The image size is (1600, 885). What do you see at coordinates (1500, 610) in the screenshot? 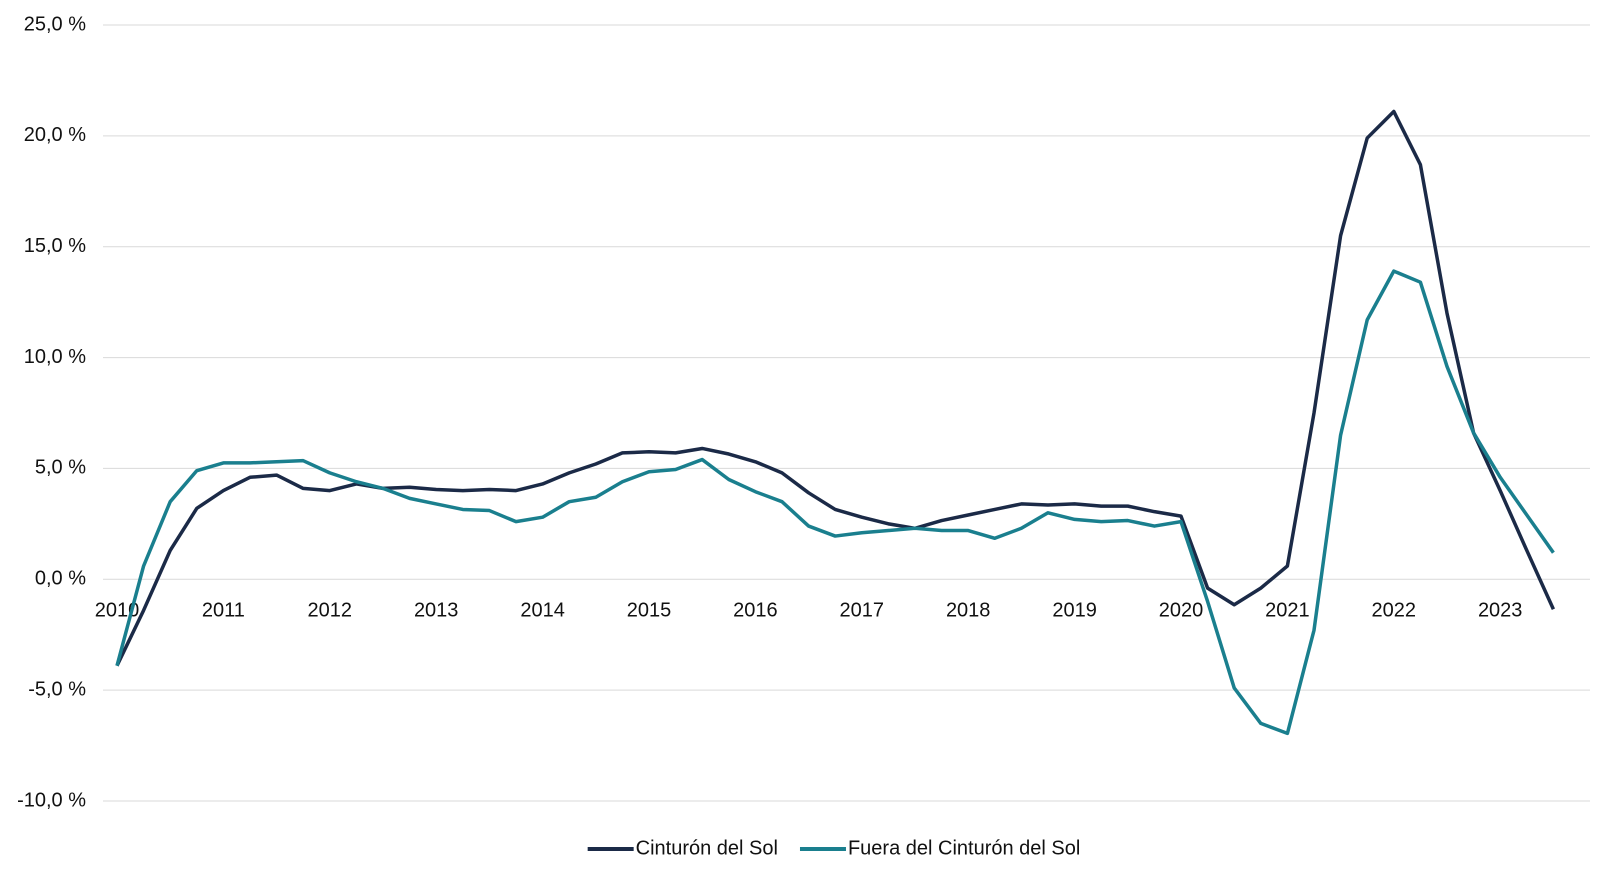
I see `x-tick-label: 2023` at bounding box center [1500, 610].